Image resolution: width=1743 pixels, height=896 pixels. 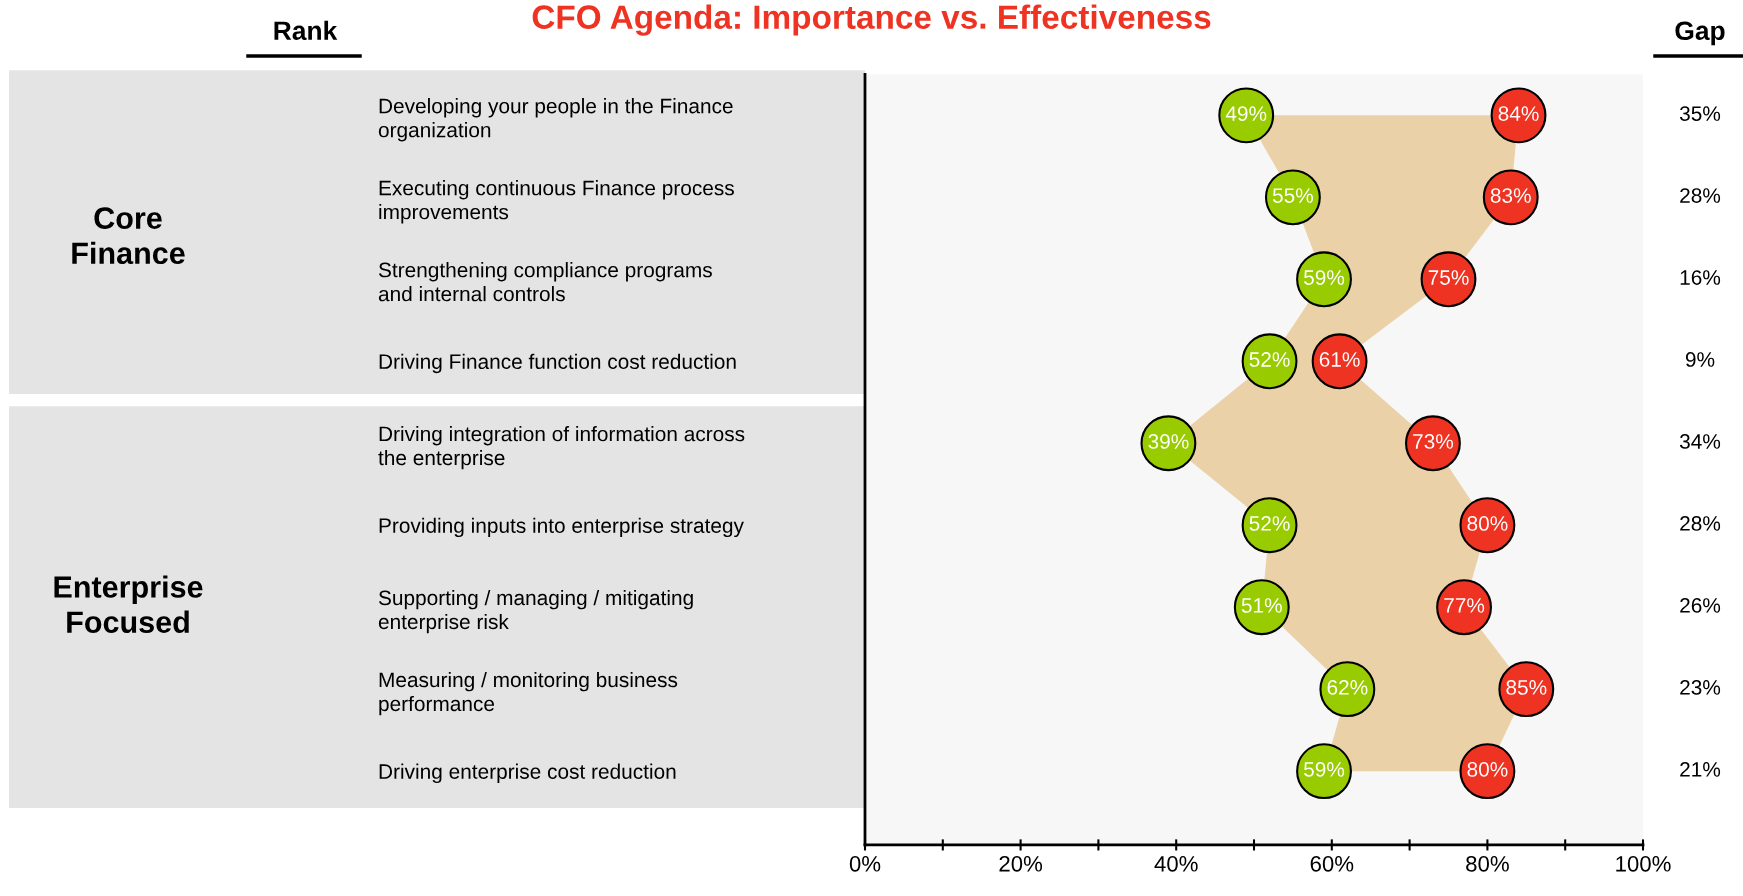 What do you see at coordinates (545, 282) in the screenshot?
I see `y-tick-label: Strengthening compliance programs and internal controls` at bounding box center [545, 282].